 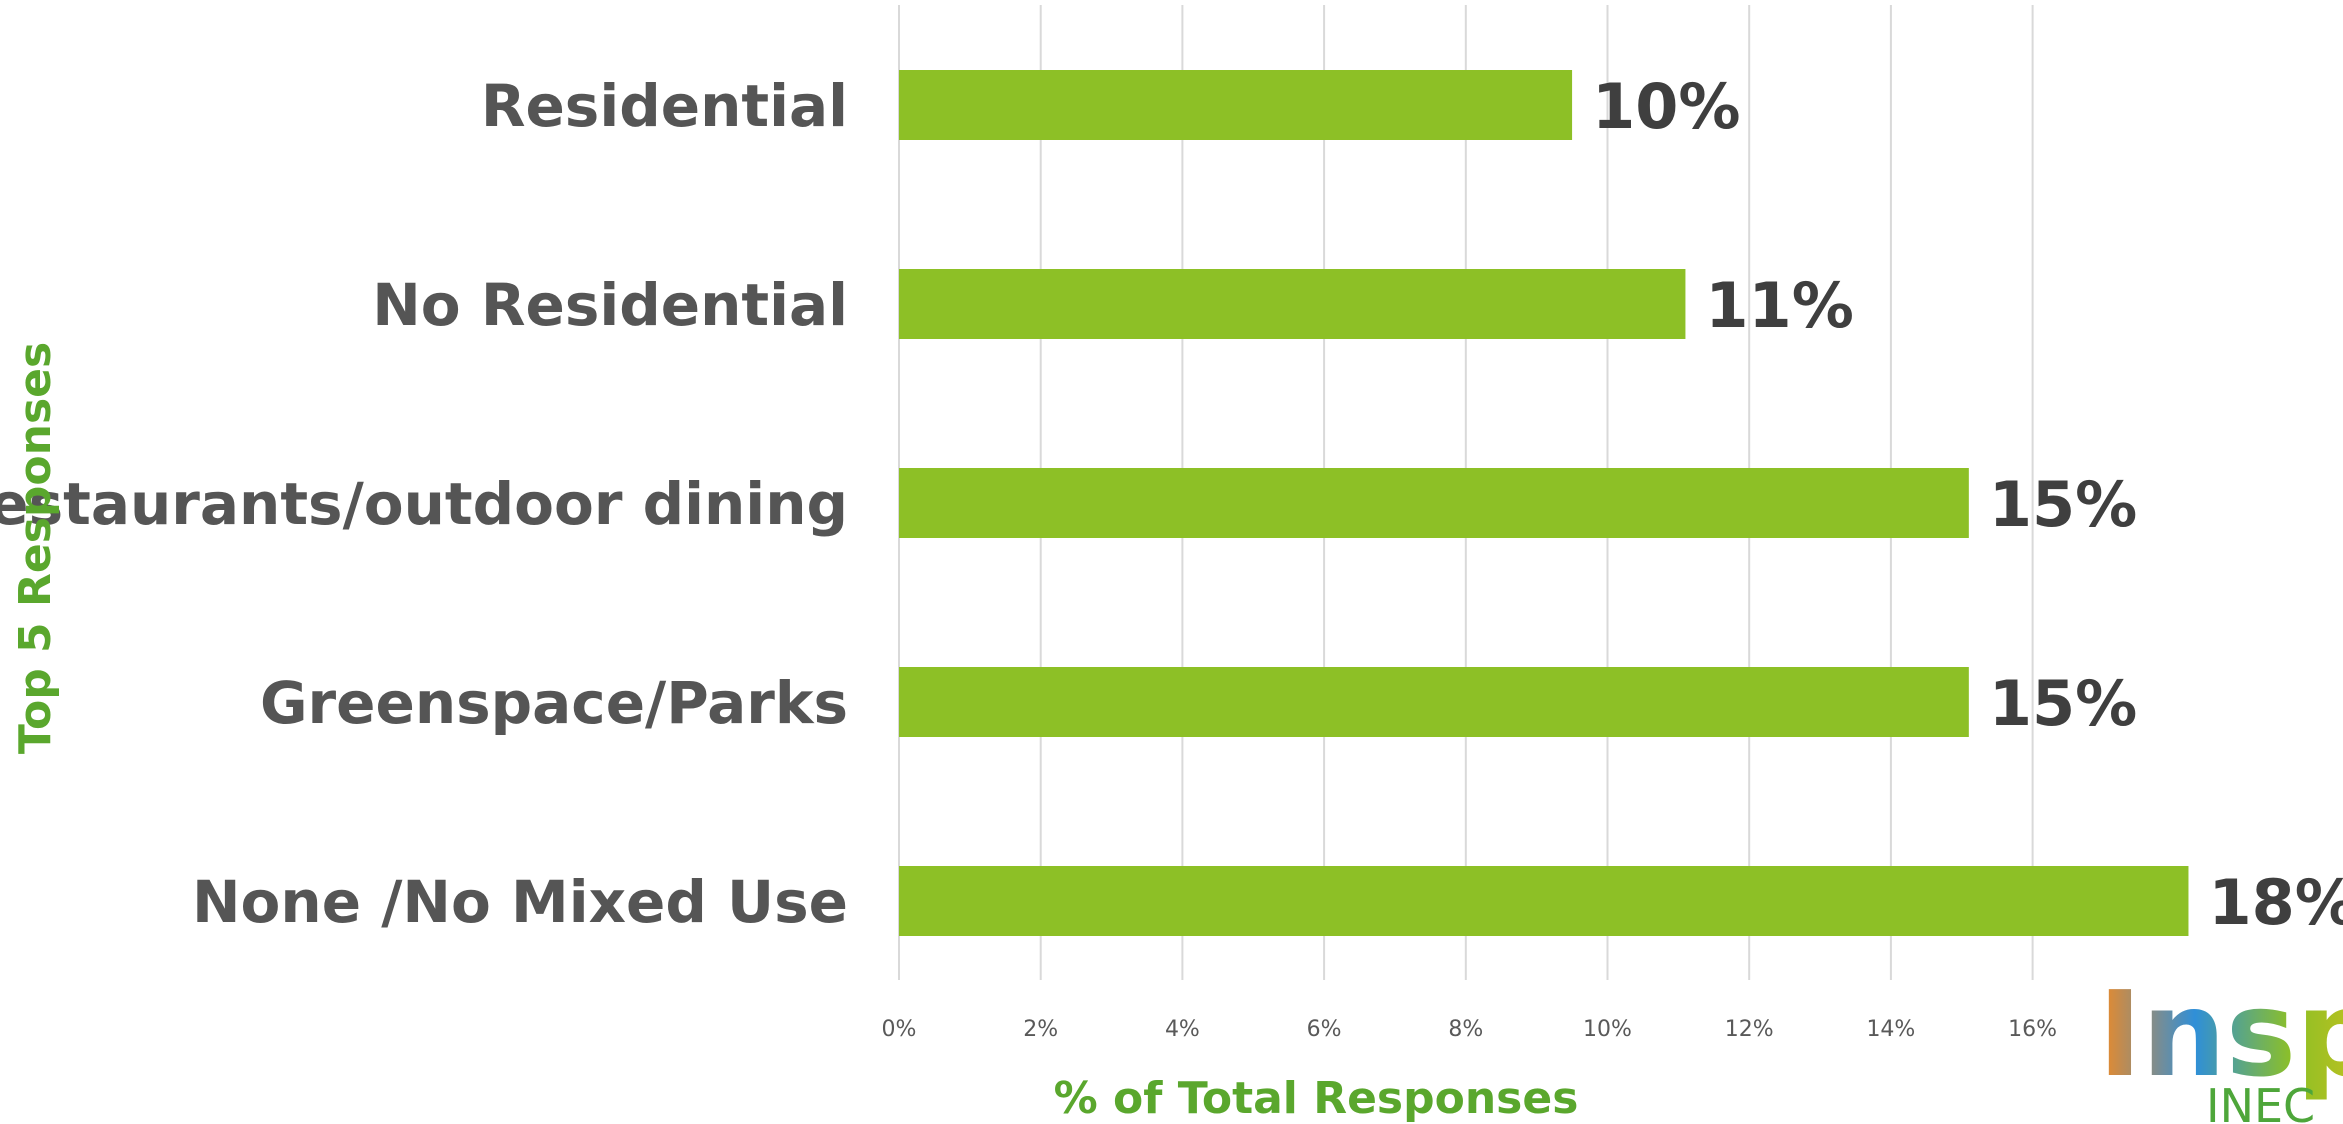 What do you see at coordinates (1666, 106) in the screenshot?
I see `data-label: 10%` at bounding box center [1666, 106].